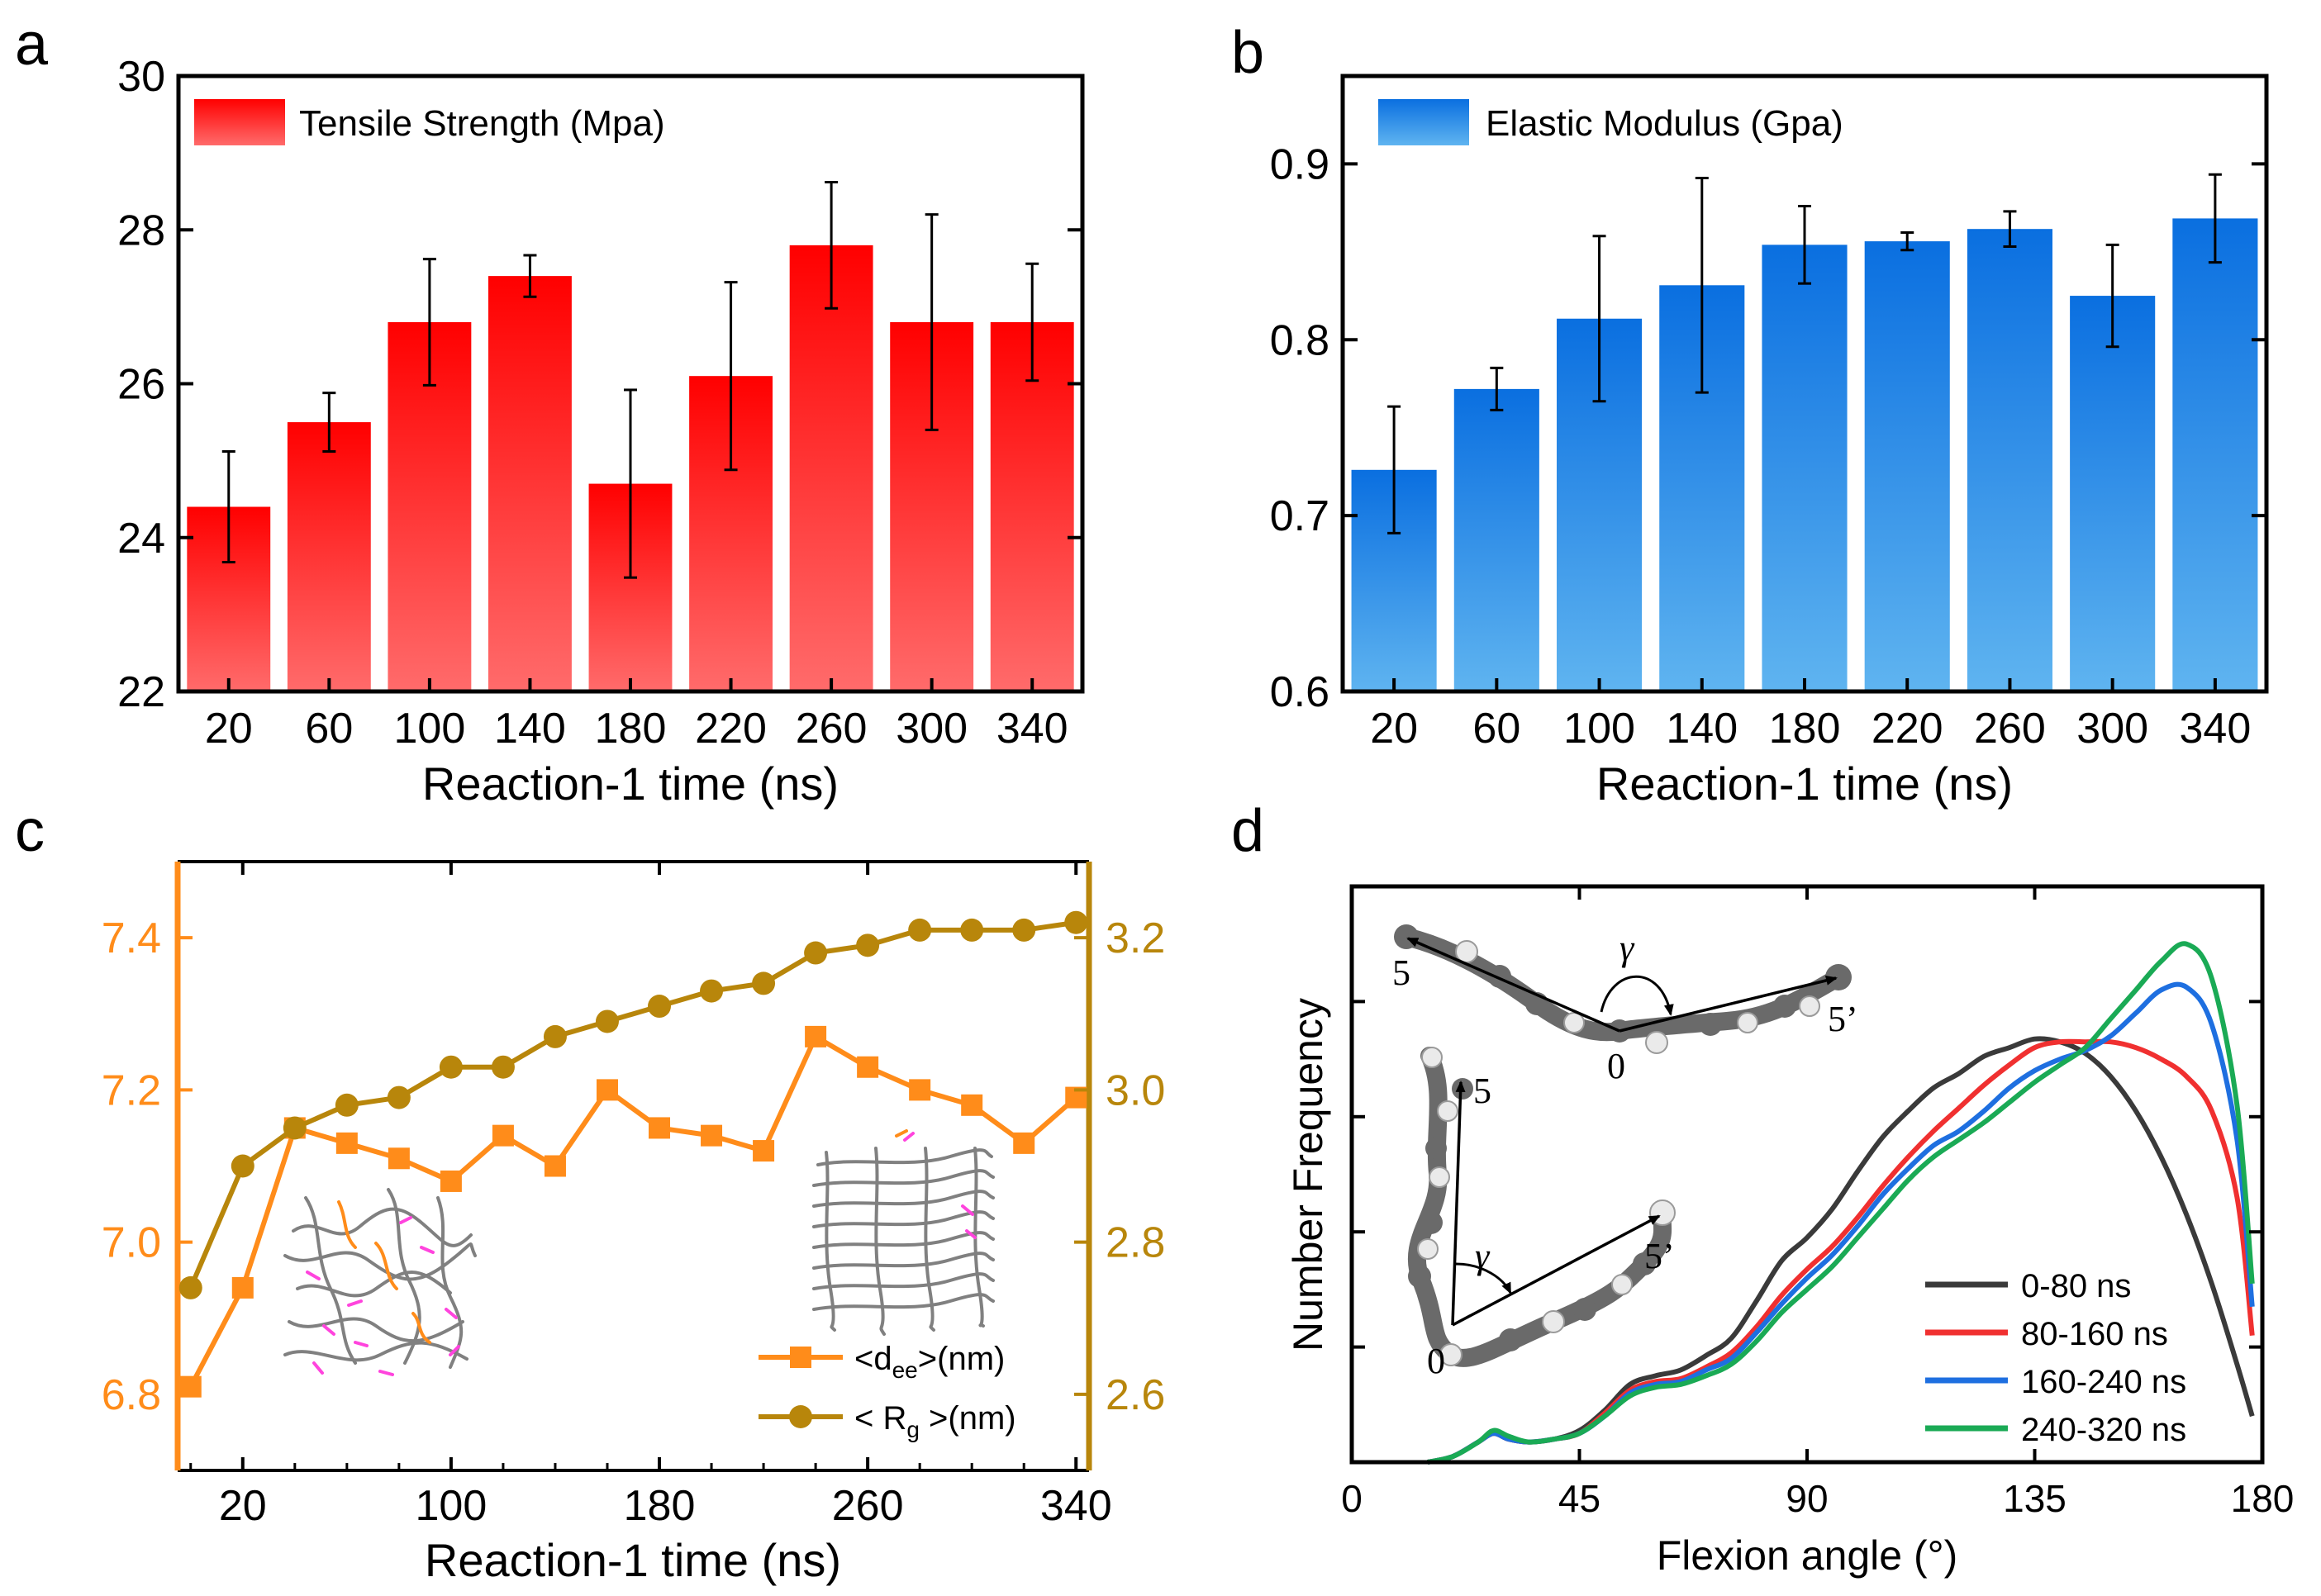  I want to click on legend-label-80-160-ns: 80-160 ns, so click(2094, 1334).